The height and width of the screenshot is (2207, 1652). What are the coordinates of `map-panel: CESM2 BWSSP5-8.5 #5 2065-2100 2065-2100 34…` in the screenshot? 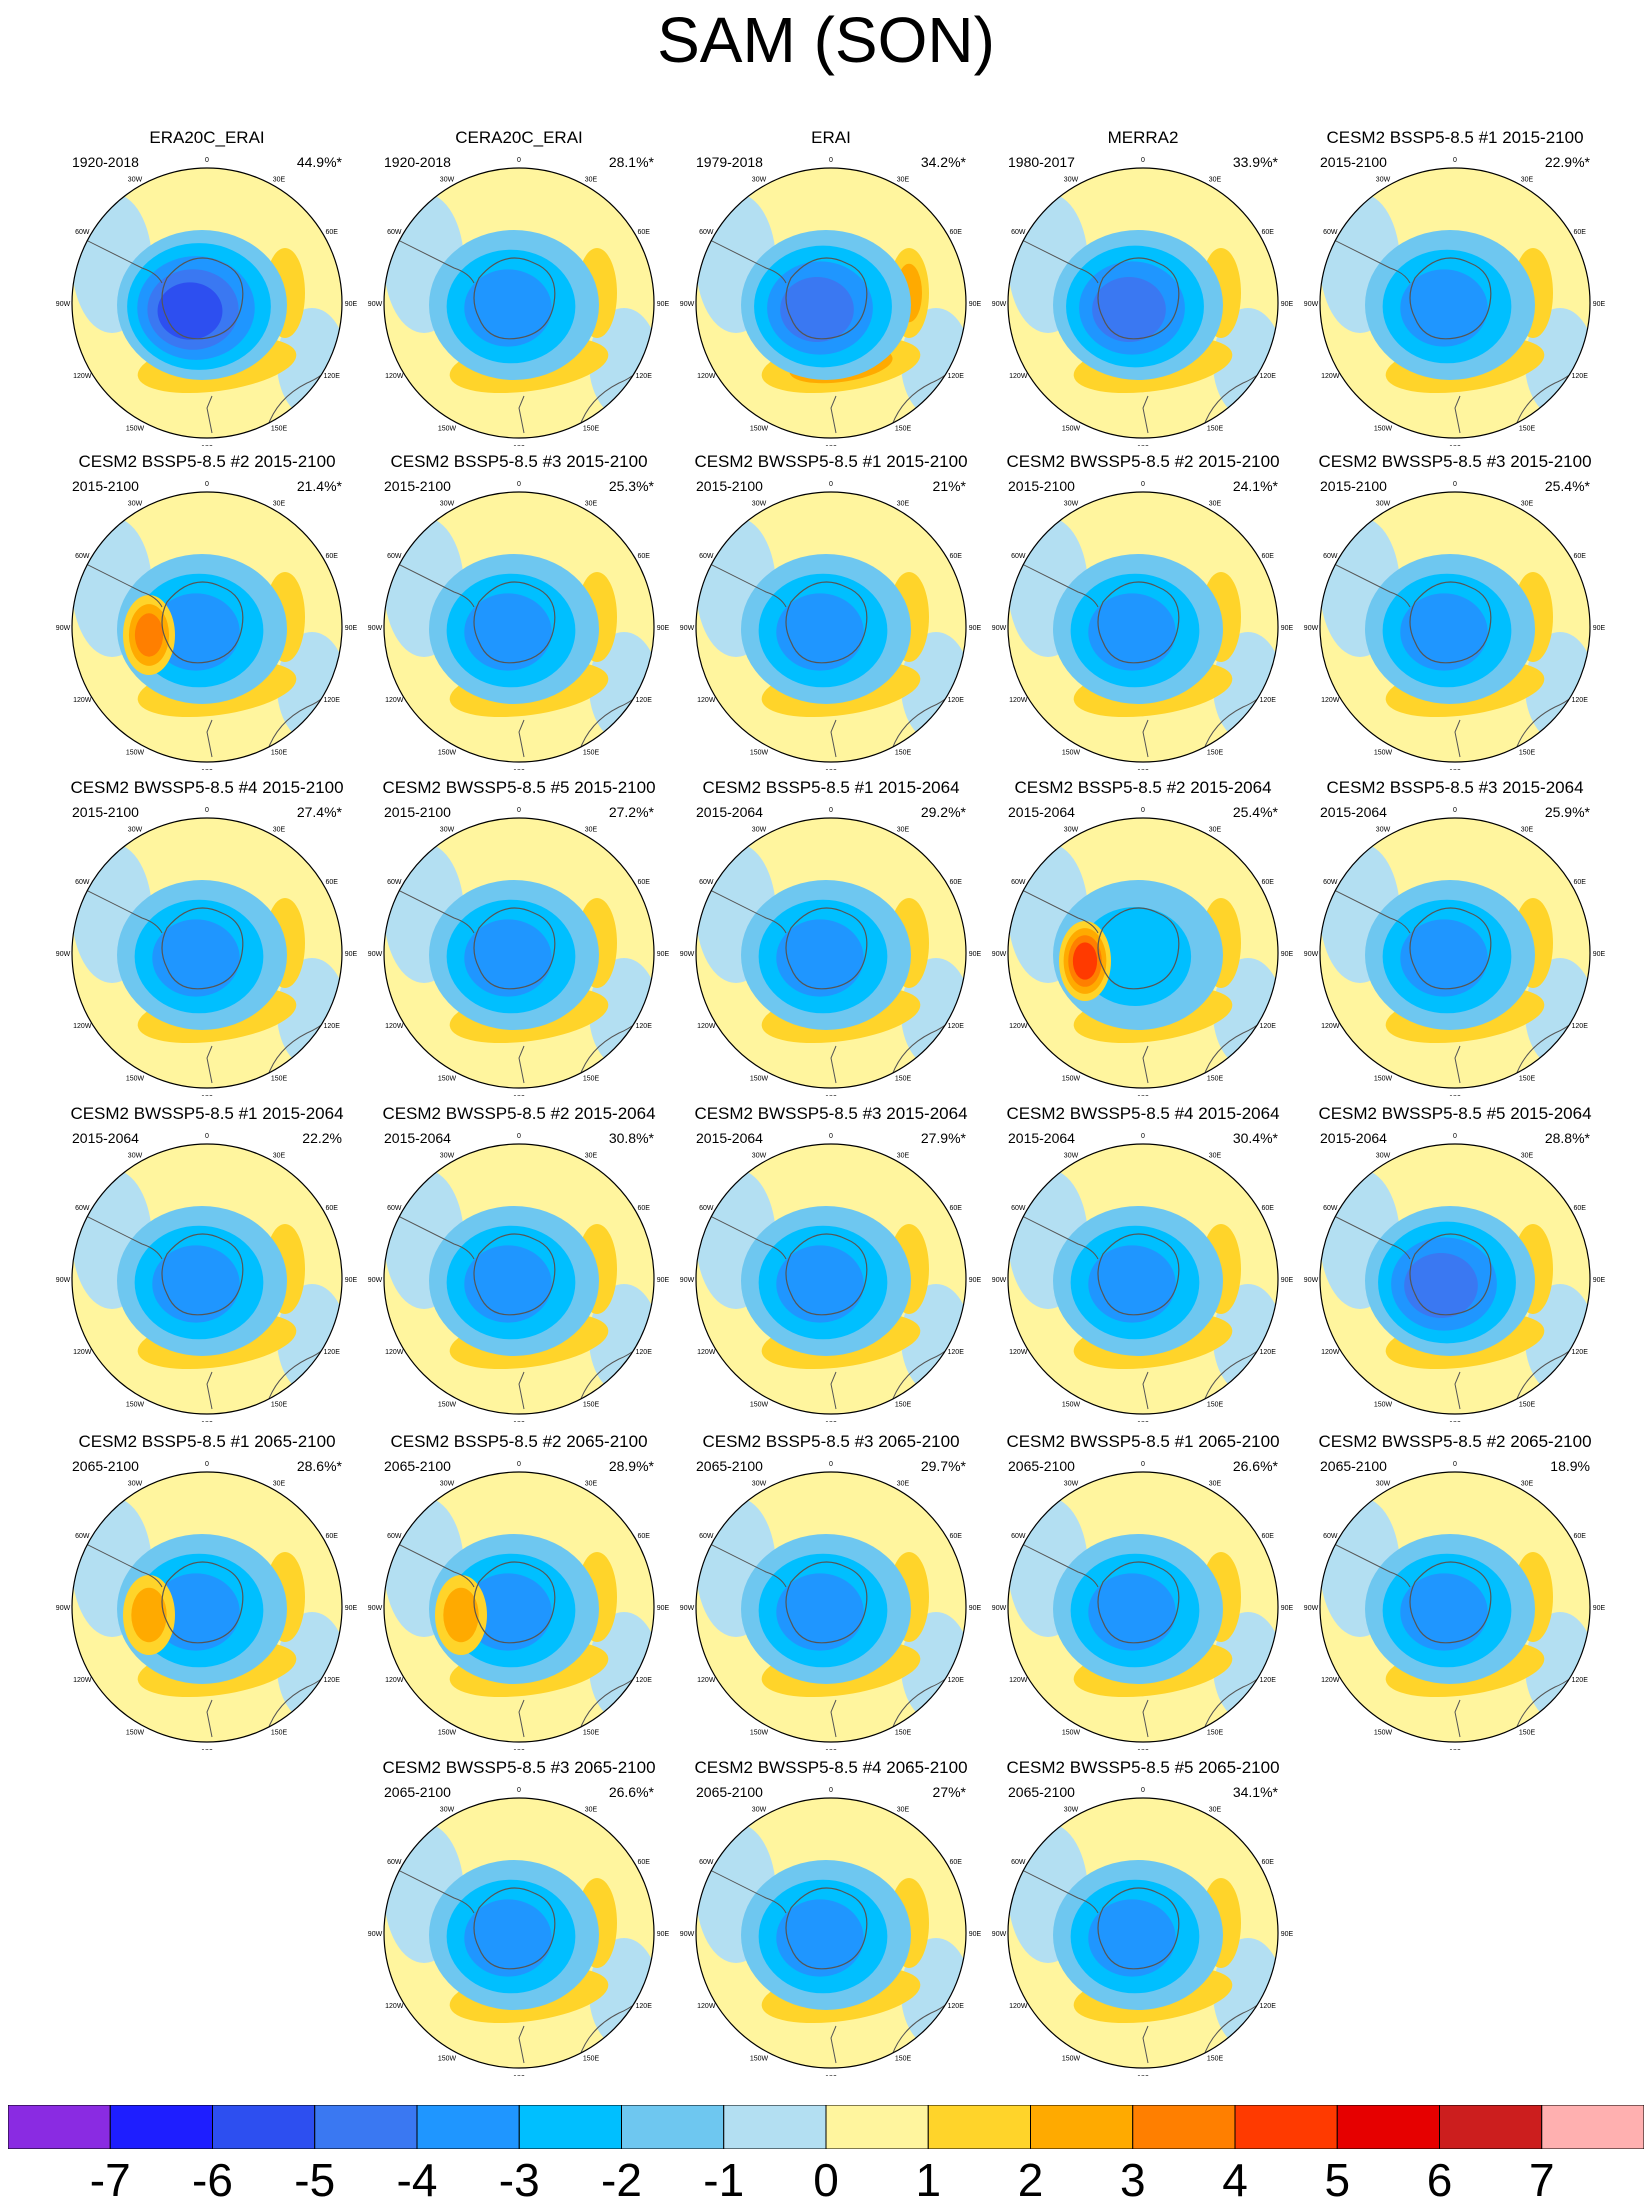 It's located at (1143, 1918).